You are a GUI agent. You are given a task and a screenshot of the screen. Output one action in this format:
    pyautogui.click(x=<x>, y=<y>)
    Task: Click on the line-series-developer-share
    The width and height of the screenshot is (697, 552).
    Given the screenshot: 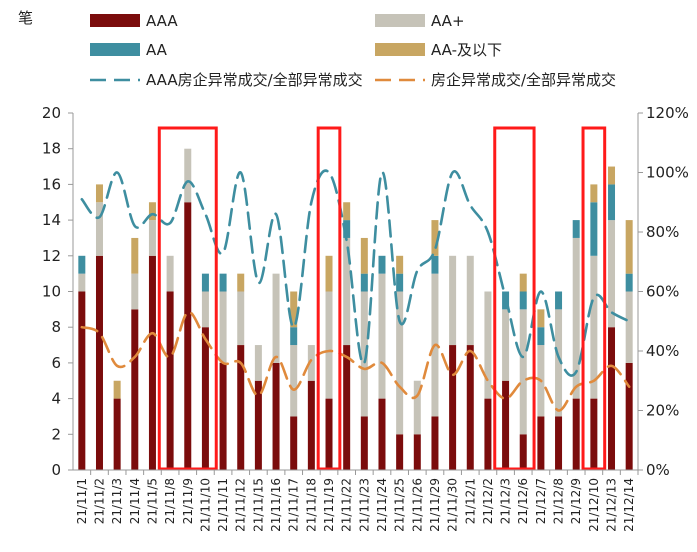 What is the action you would take?
    pyautogui.click(x=355, y=361)
    